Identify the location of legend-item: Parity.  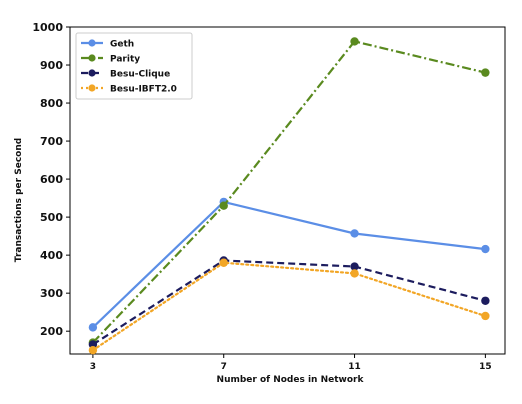
(110, 59).